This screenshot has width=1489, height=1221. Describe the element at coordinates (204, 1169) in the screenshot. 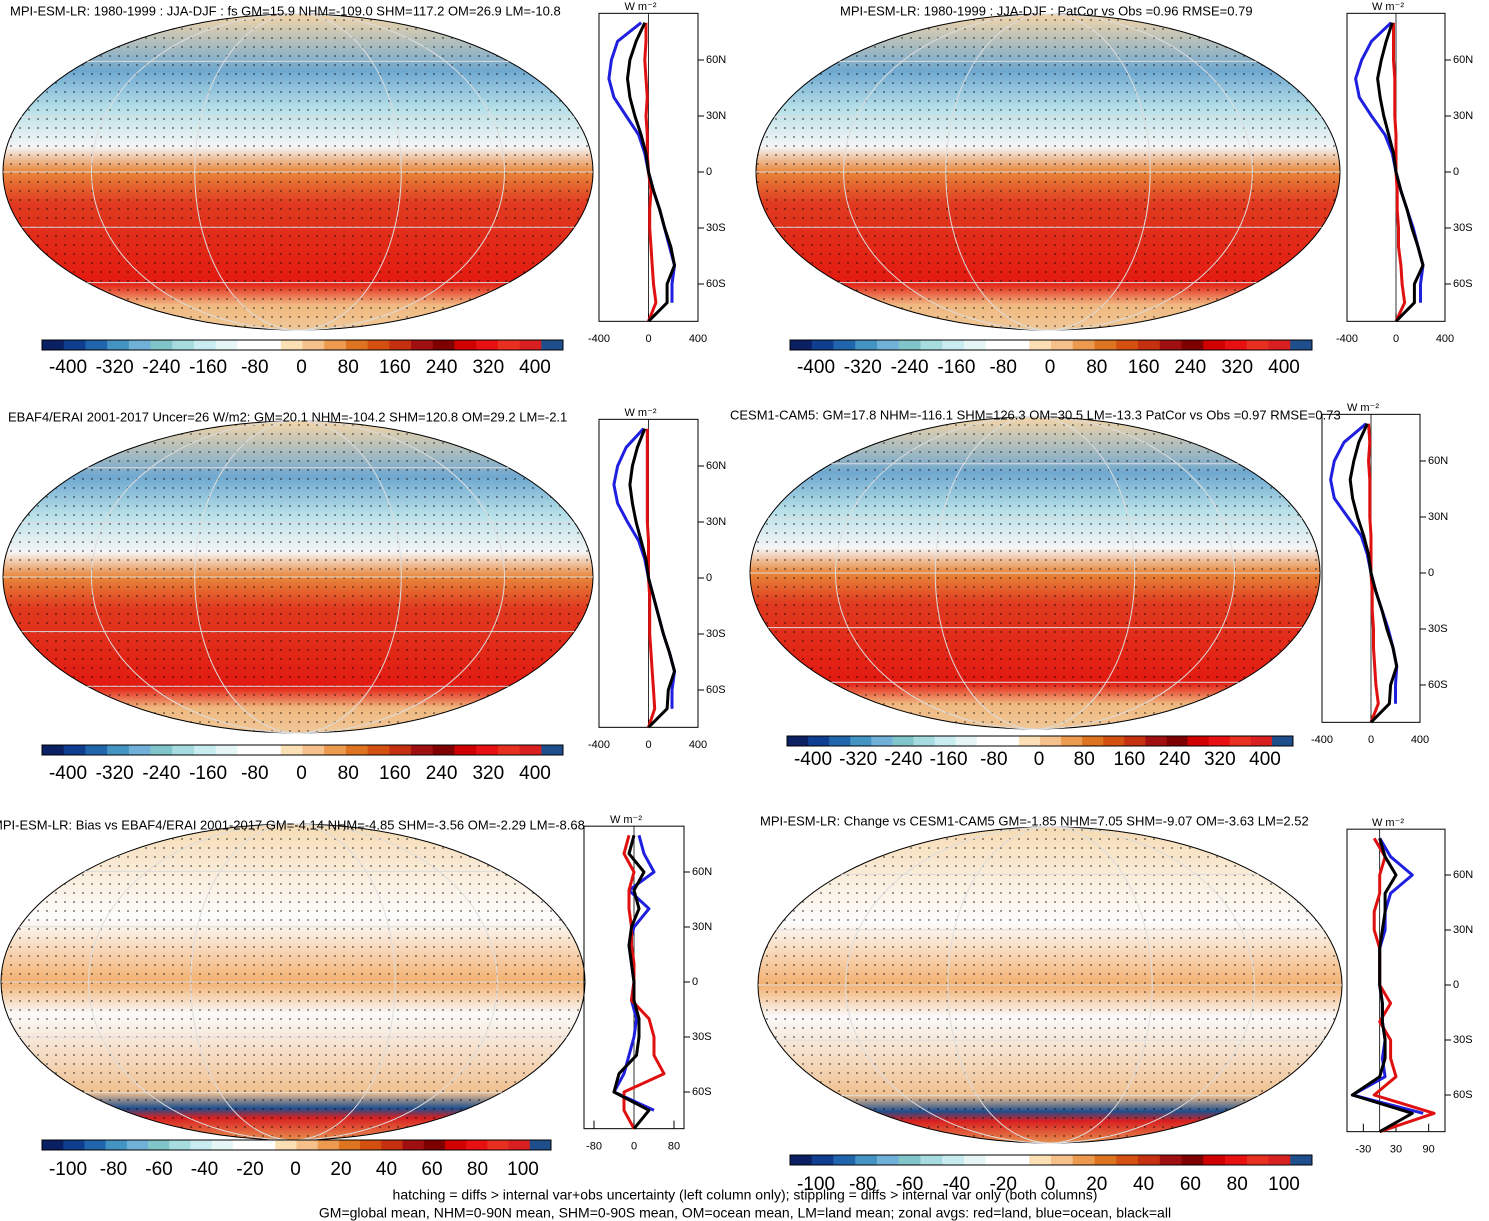

I see `colorbar-label: -40` at that location.